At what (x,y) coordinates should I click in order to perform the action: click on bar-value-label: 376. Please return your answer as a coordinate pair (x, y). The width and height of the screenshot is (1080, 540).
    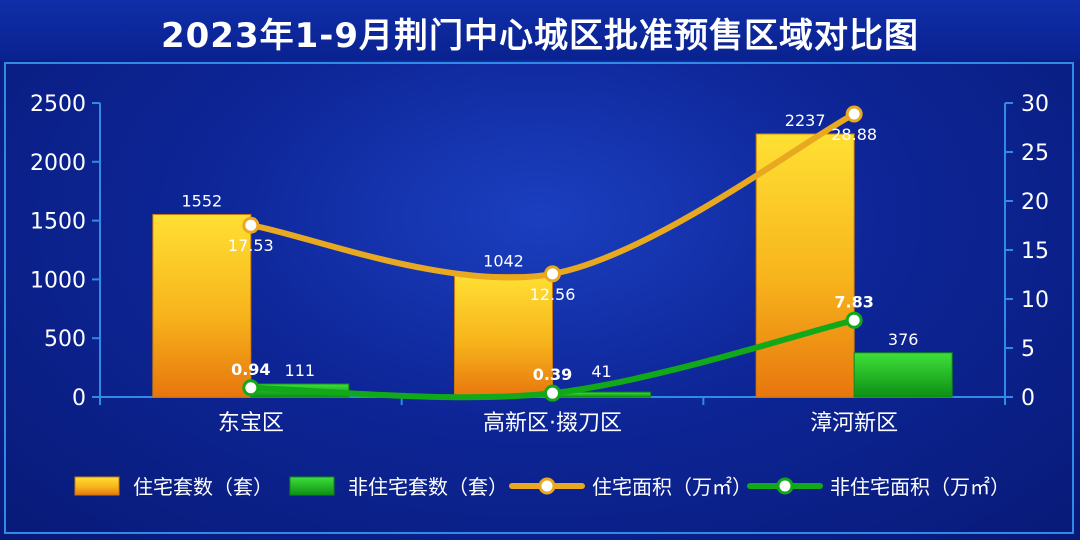
    Looking at the image, I should click on (903, 339).